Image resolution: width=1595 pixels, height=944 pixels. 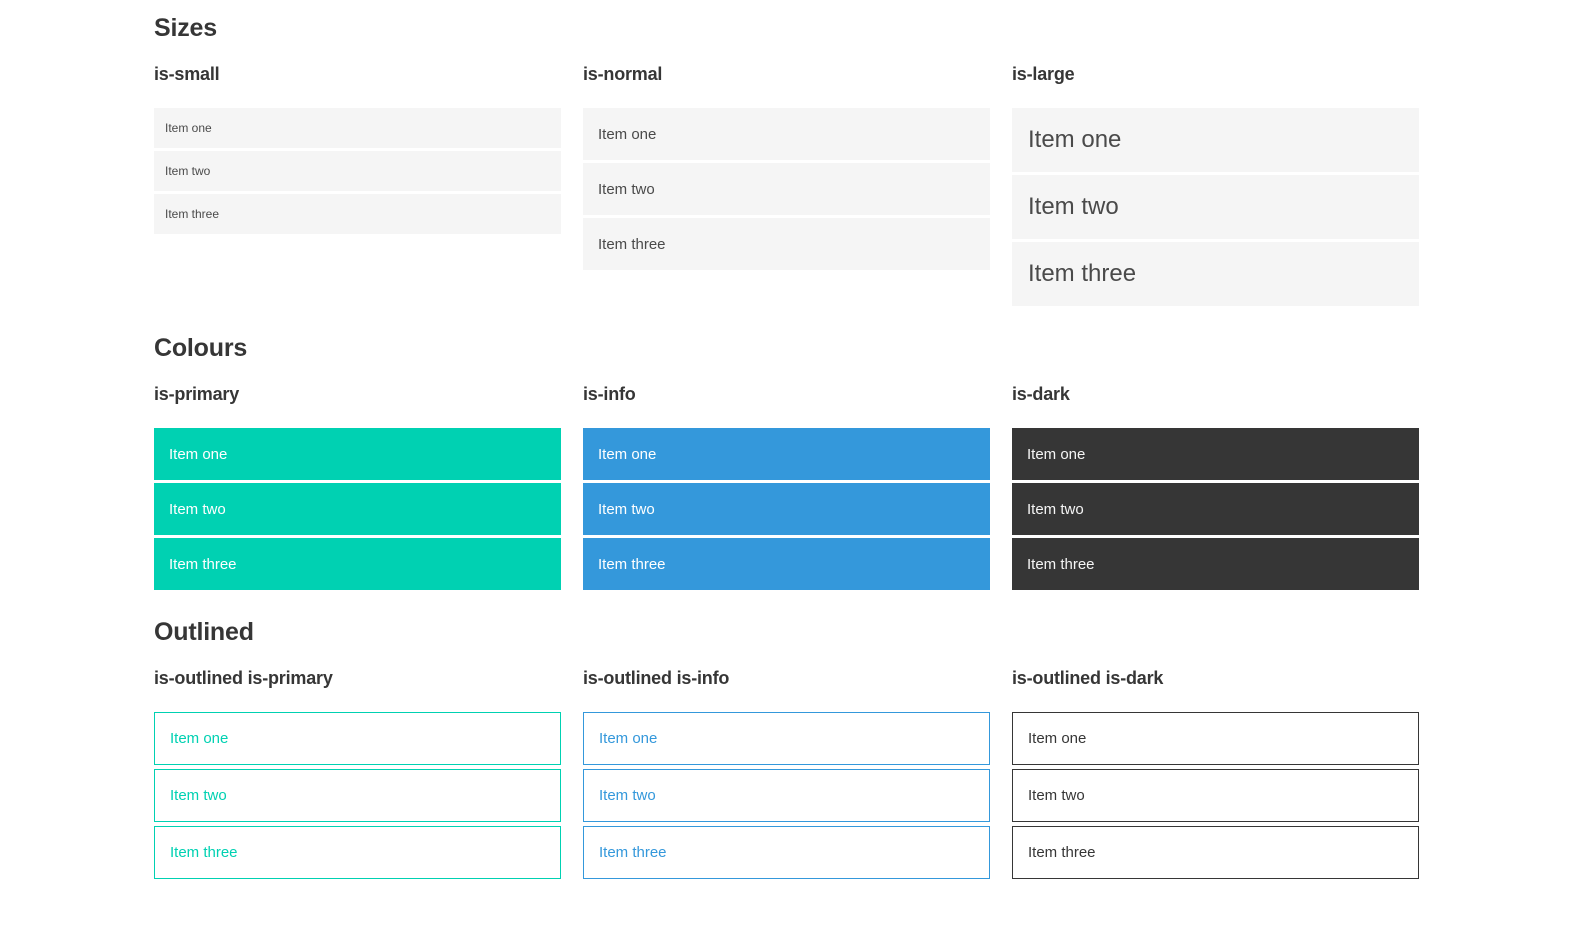 What do you see at coordinates (197, 394) in the screenshot?
I see `group-subtitle-is-primary: is-primary` at bounding box center [197, 394].